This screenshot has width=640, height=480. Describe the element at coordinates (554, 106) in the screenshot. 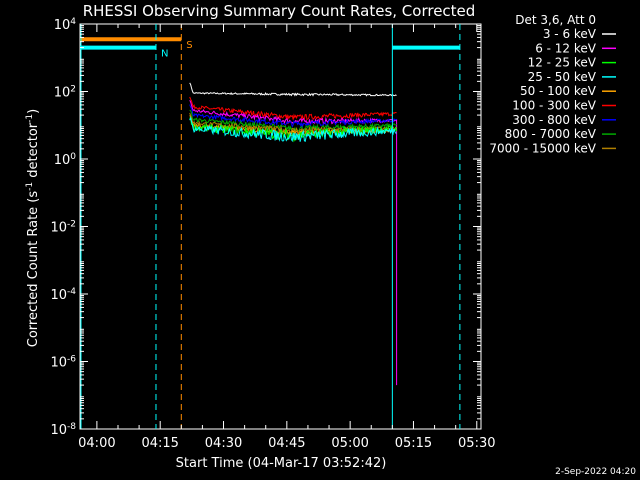

I see `legend-label: 100 - 300 keV` at that location.